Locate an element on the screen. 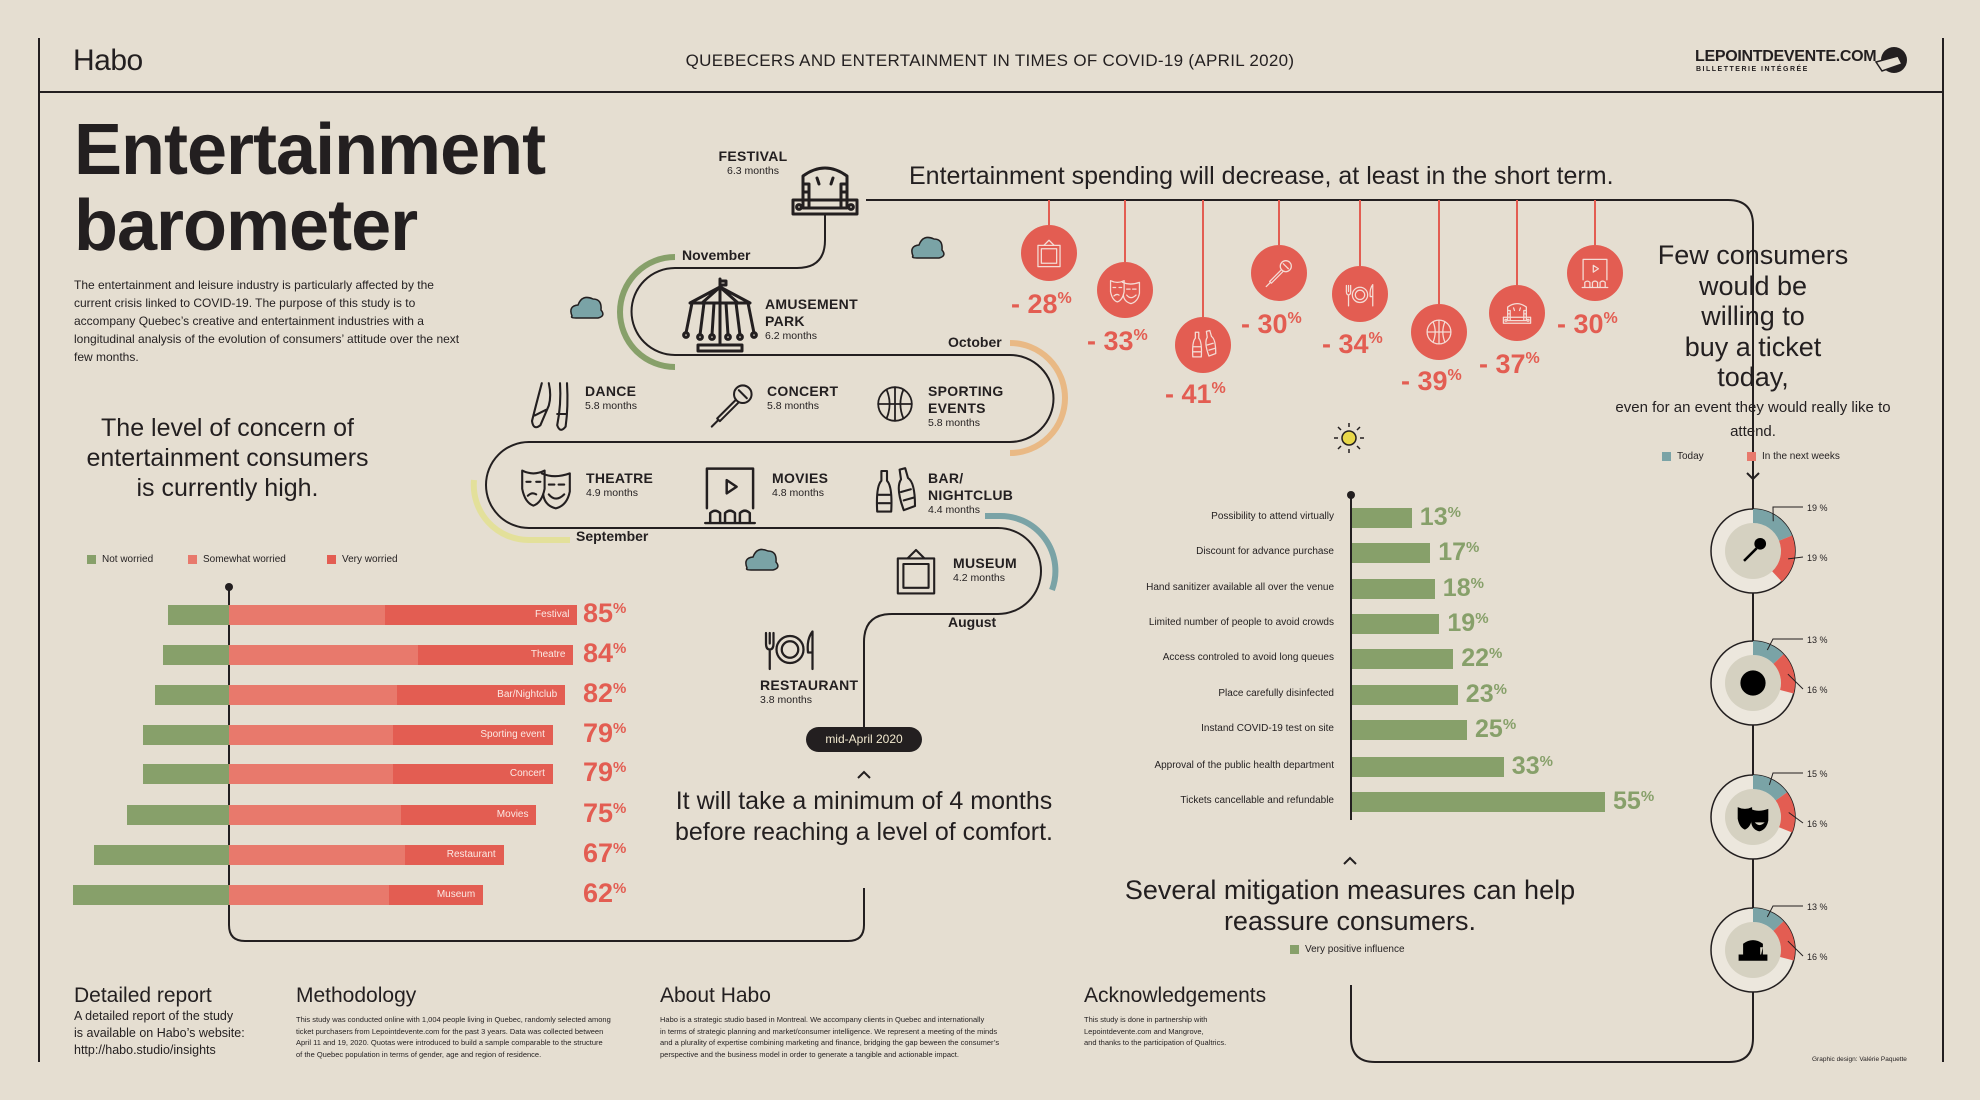  start-date-pill: mid-April 2020 is located at coordinates (864, 739).